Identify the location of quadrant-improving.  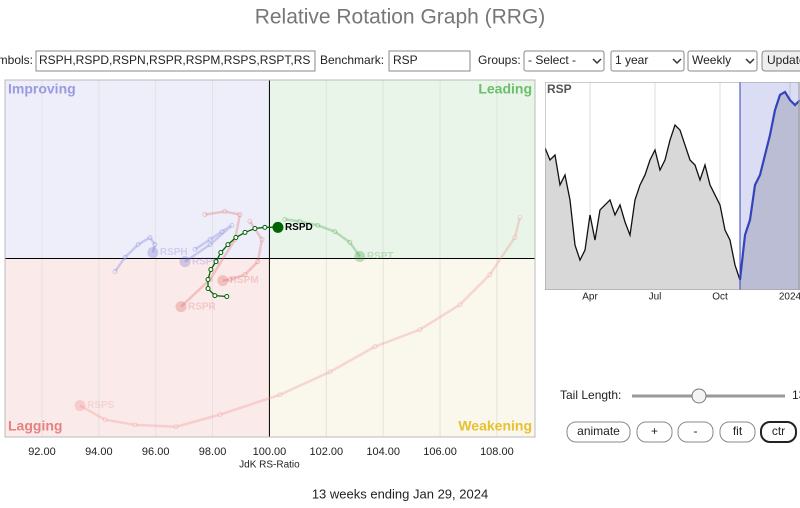
(137, 169).